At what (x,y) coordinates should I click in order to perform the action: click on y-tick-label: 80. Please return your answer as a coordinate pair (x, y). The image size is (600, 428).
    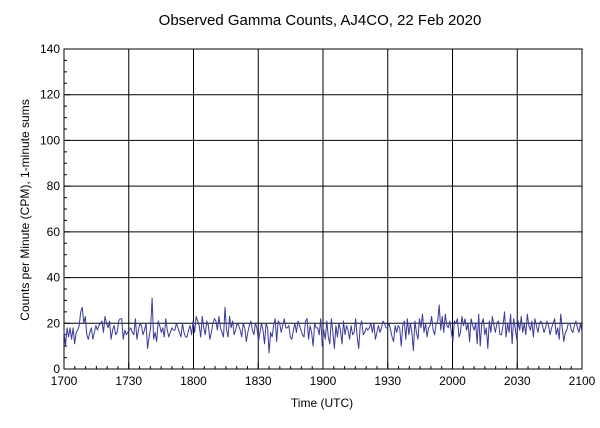
    Looking at the image, I should click on (54, 186).